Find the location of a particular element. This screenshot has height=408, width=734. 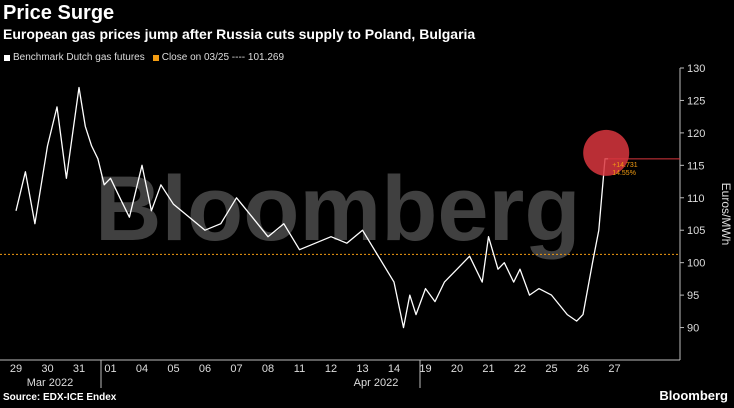

y-tick-label: 100 is located at coordinates (696, 264).